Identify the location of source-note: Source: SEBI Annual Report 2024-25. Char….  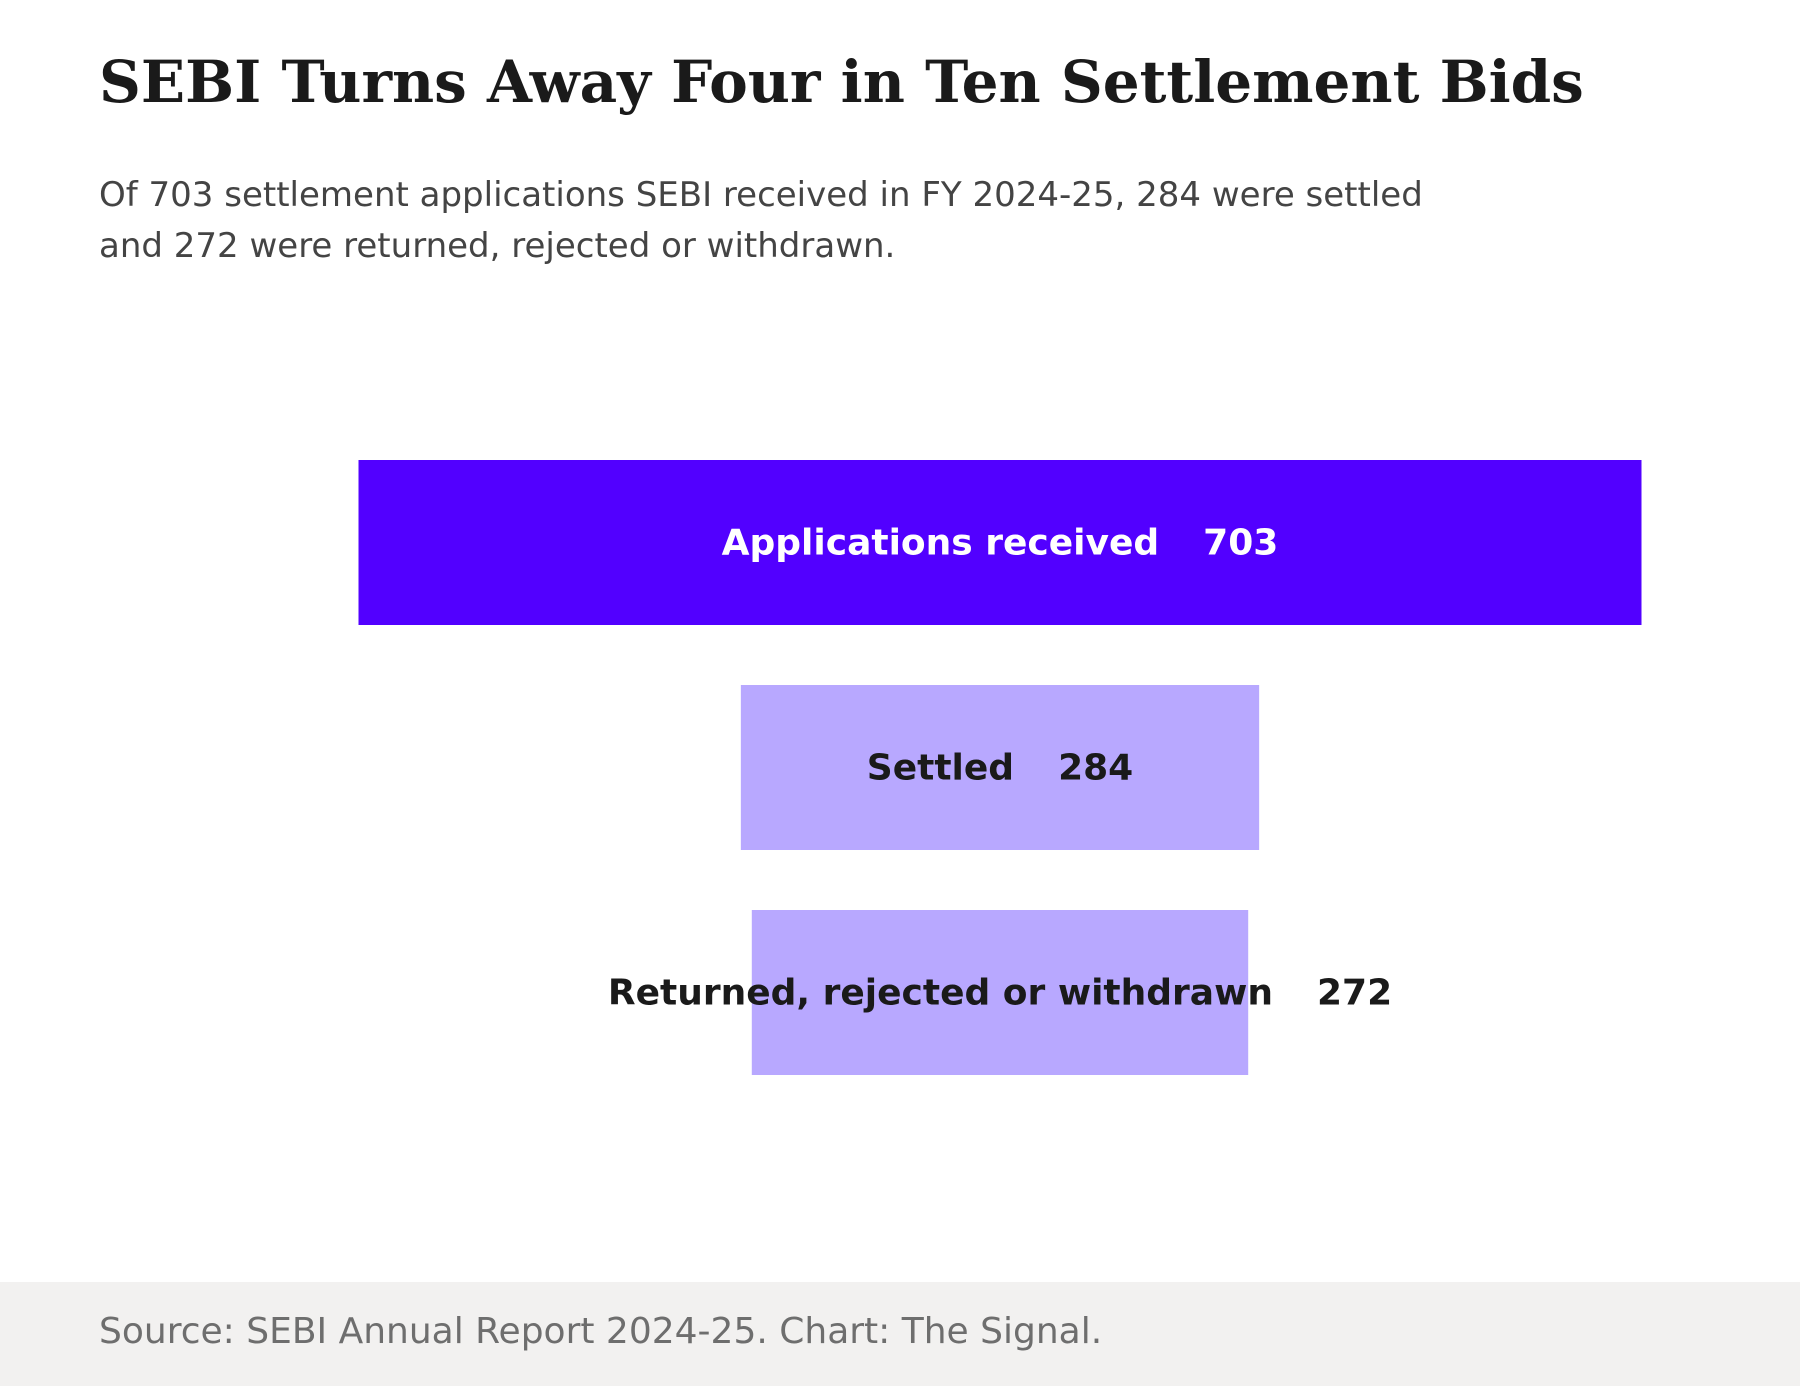
(601, 1331).